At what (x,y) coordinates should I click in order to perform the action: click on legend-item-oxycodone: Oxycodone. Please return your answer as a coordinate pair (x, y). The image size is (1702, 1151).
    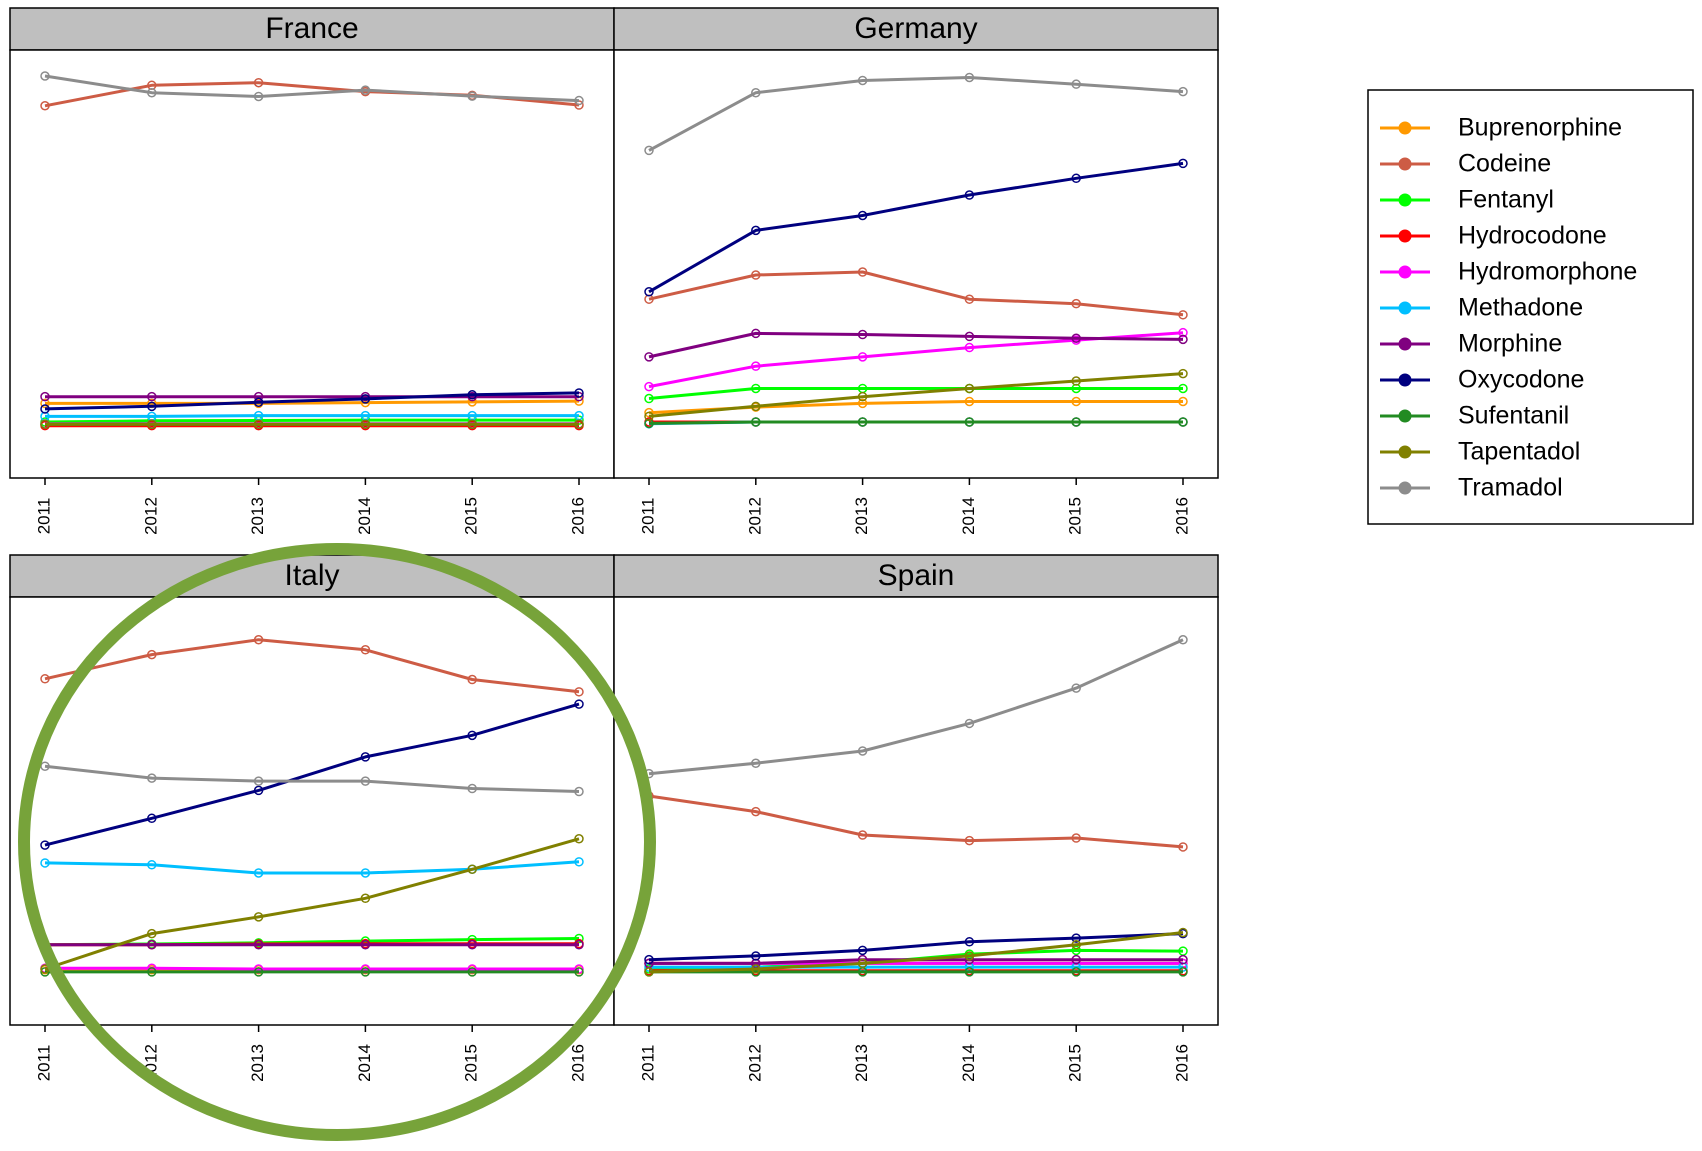
    Looking at the image, I should click on (1482, 380).